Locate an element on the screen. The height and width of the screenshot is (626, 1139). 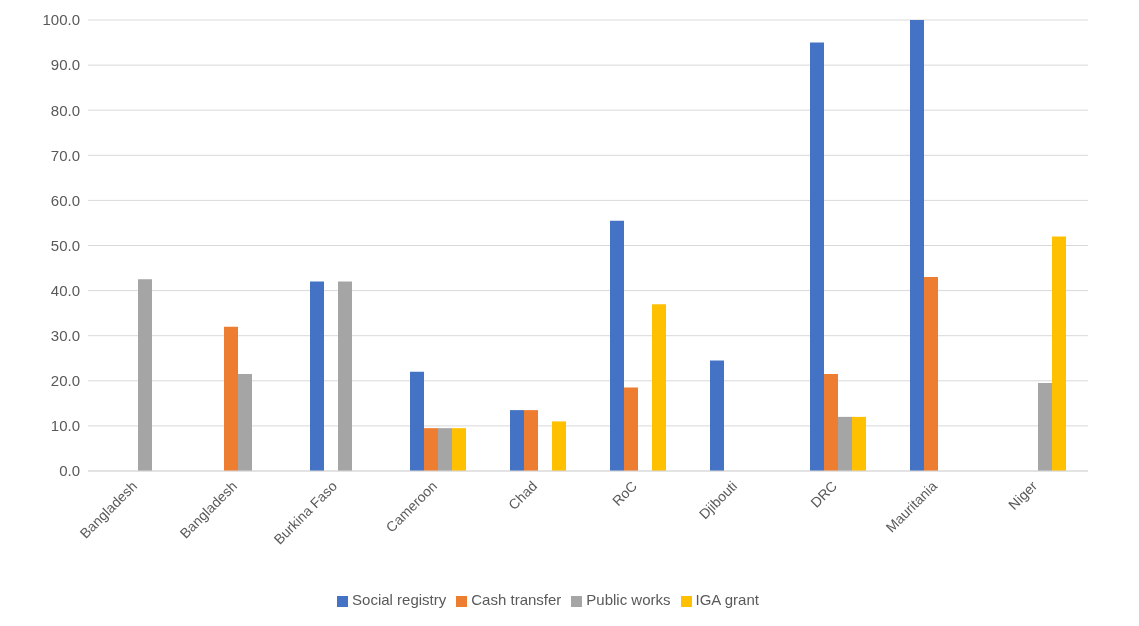
legend-label: Public works is located at coordinates (628, 599).